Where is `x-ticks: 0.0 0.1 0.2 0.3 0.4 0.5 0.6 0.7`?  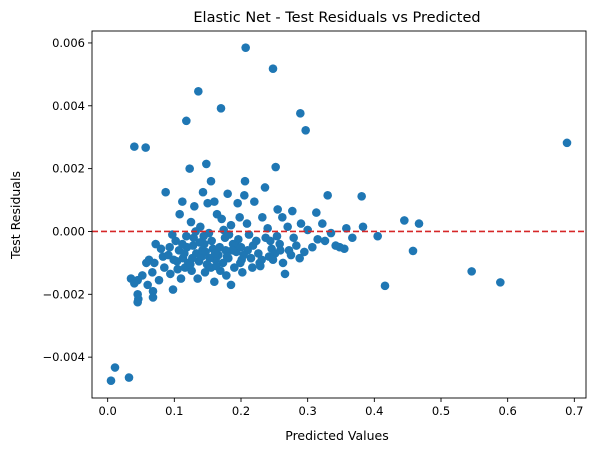
x-ticks: 0.0 0.1 0.2 0.3 0.4 0.5 0.6 0.7 is located at coordinates (341, 408).